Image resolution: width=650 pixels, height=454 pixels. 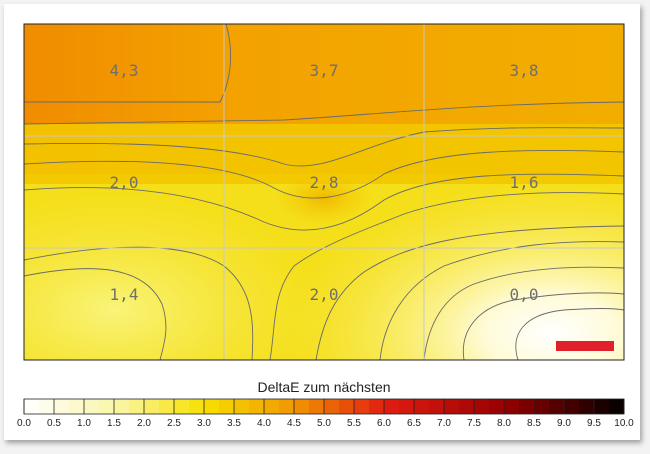 What do you see at coordinates (524, 70) in the screenshot?
I see `cell-value-label: 3,8` at bounding box center [524, 70].